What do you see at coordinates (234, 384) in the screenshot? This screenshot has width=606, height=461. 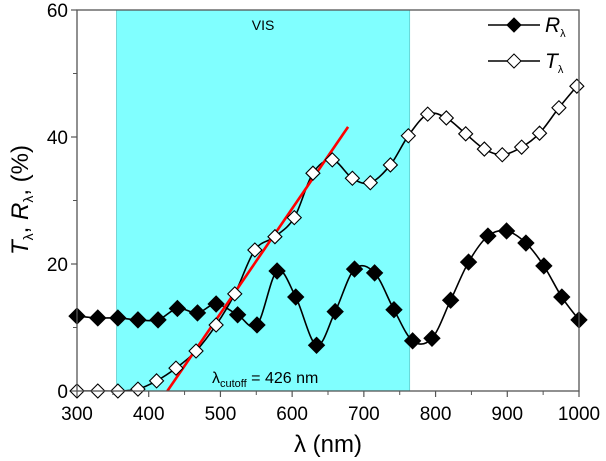 I see `cutoff-subscript: cutoff` at bounding box center [234, 384].